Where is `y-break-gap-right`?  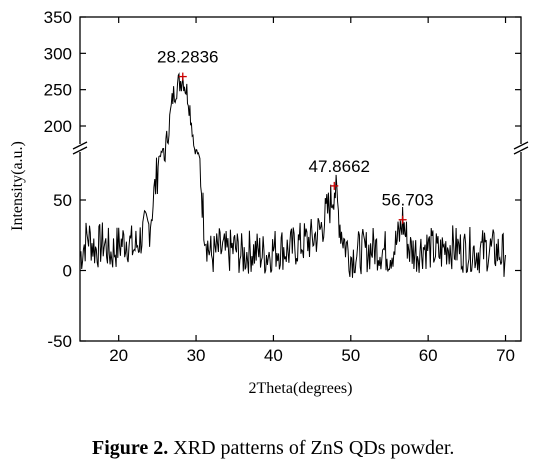 y-break-gap-right is located at coordinates (521, 148).